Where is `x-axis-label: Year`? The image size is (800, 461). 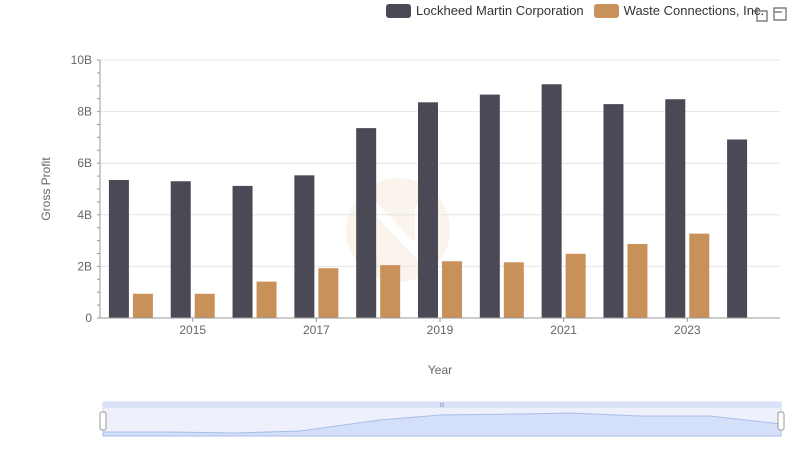 x-axis-label: Year is located at coordinates (440, 370).